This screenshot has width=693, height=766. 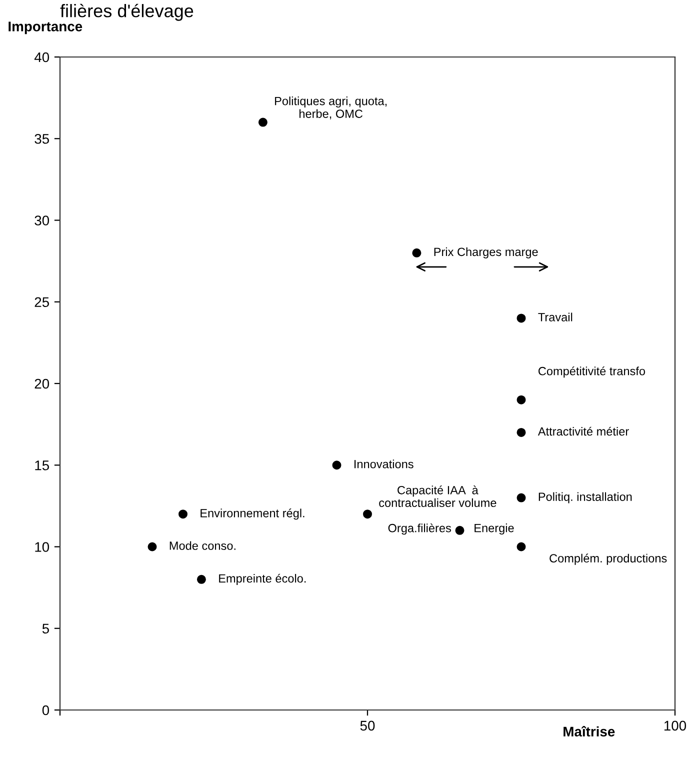 I want to click on annotation: Innovations, so click(x=384, y=464).